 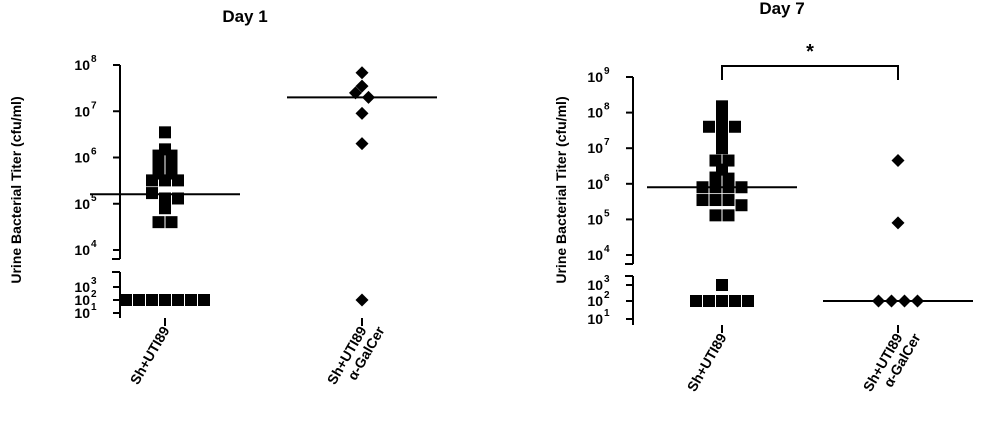 What do you see at coordinates (810, 52) in the screenshot?
I see `significance-star: *` at bounding box center [810, 52].